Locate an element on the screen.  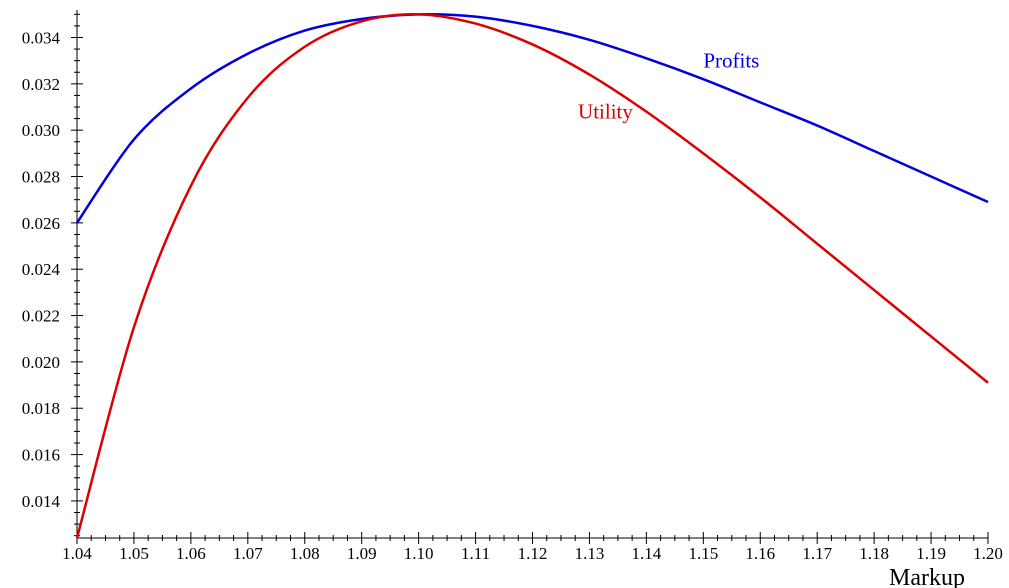
x-tick-label: 1.20 is located at coordinates (988, 553).